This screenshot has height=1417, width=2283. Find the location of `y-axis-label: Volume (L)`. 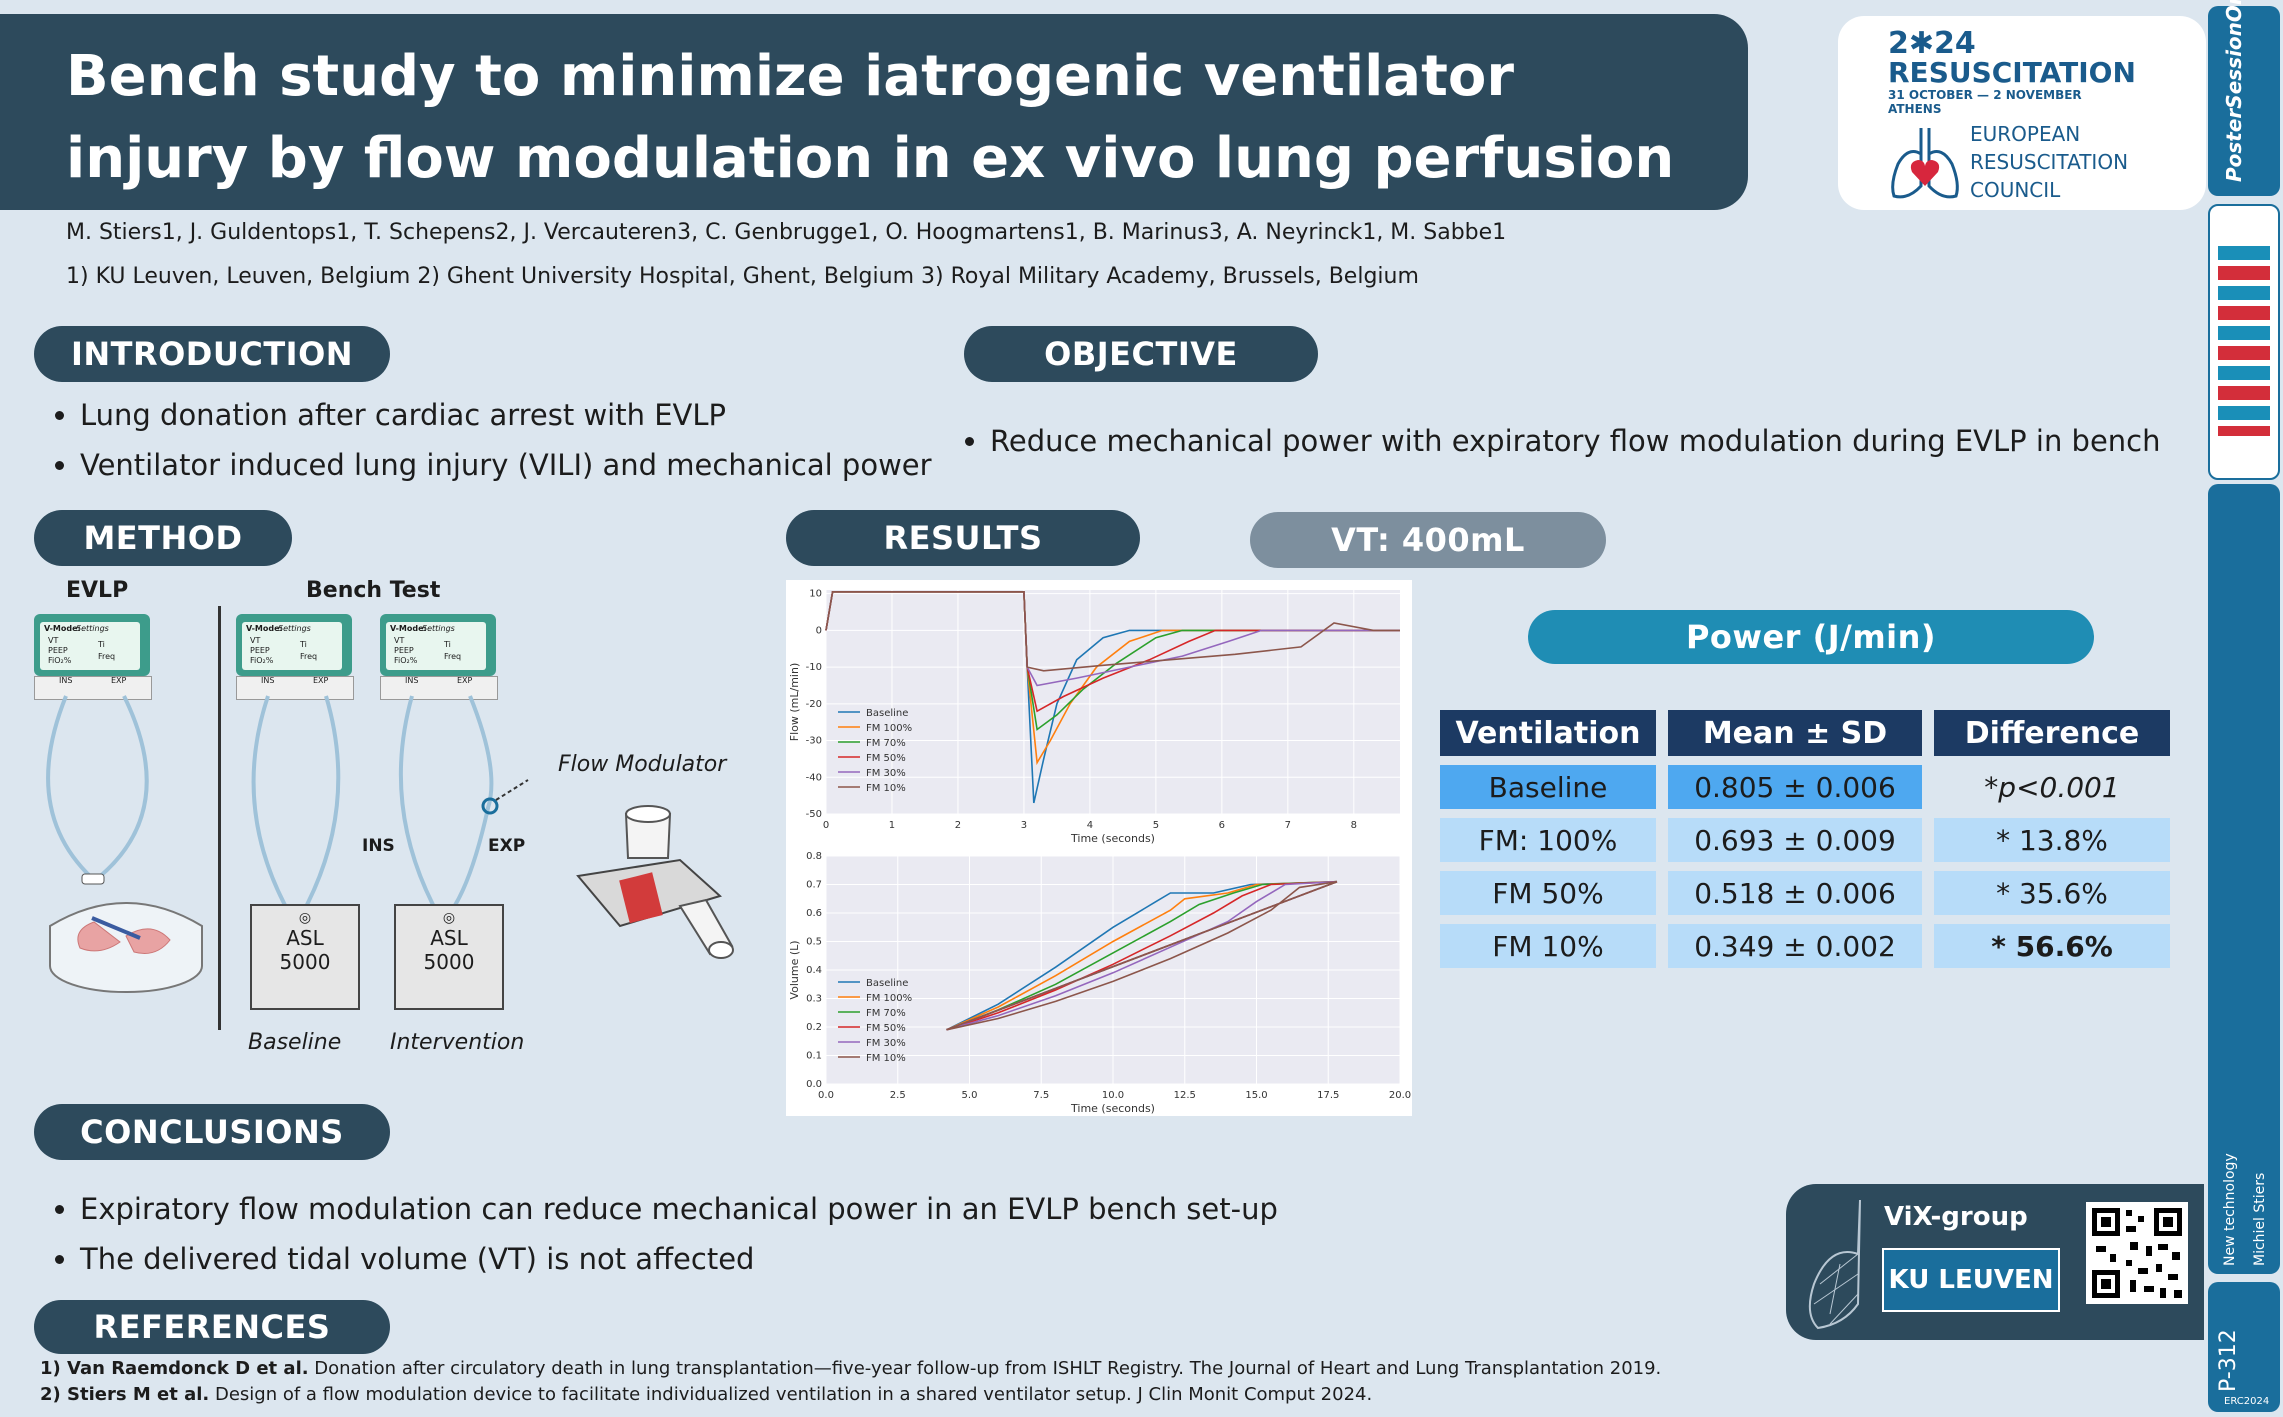

y-axis-label: Volume (L) is located at coordinates (794, 969).